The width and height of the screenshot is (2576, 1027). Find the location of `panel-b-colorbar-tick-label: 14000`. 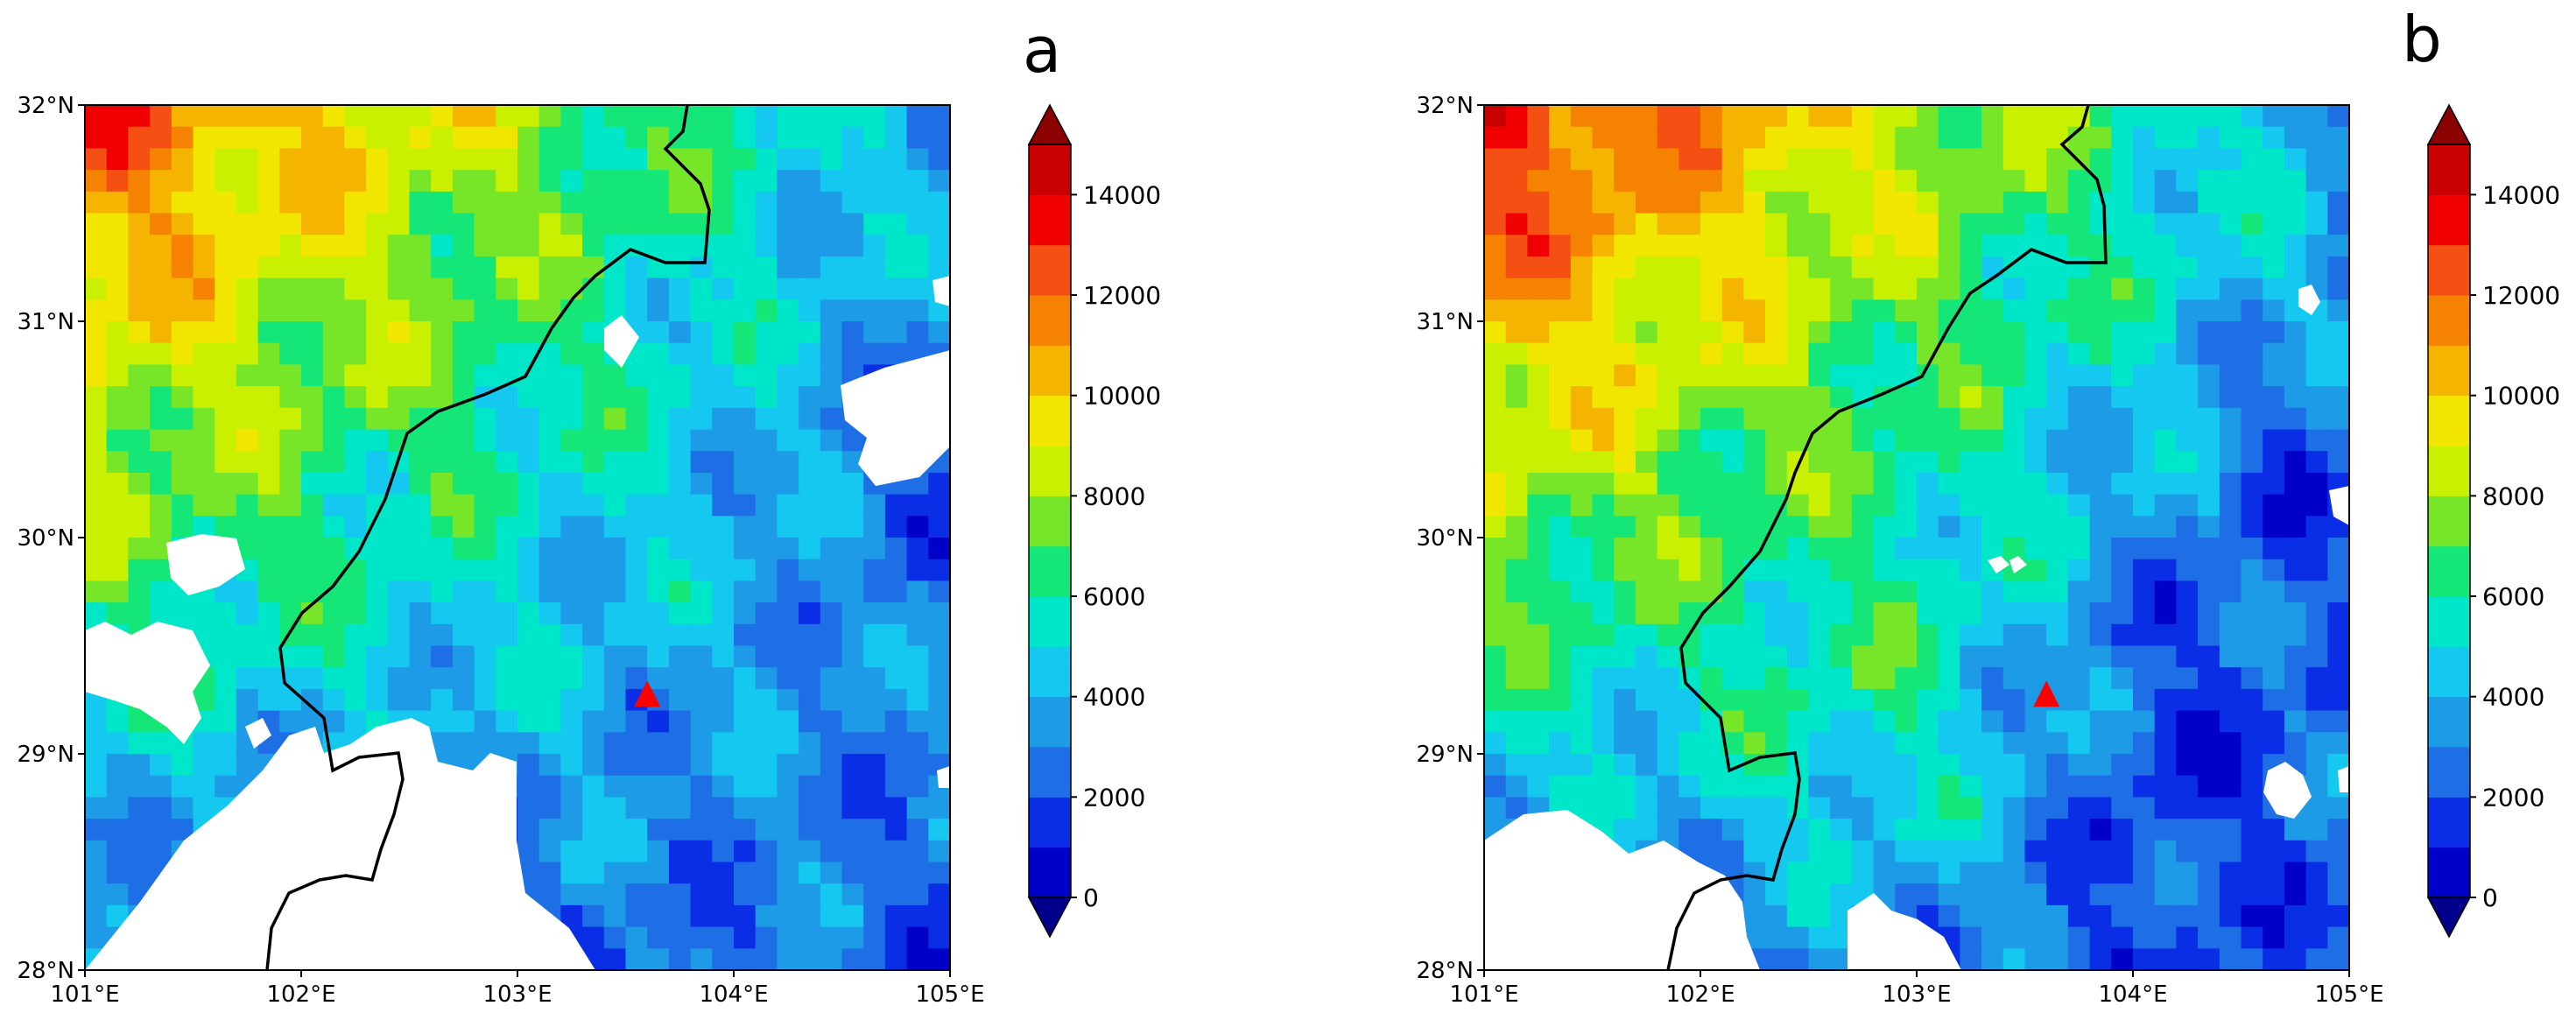

panel-b-colorbar-tick-label: 14000 is located at coordinates (2521, 194).